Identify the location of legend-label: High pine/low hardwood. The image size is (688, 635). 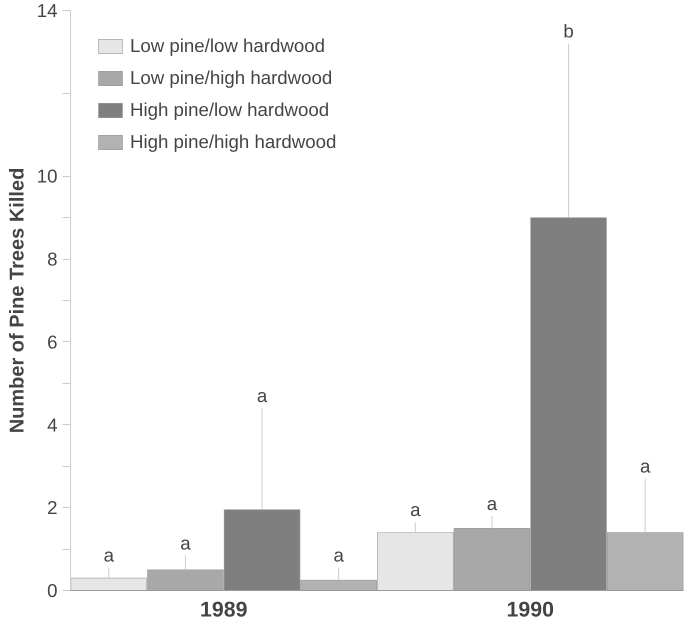
(230, 110).